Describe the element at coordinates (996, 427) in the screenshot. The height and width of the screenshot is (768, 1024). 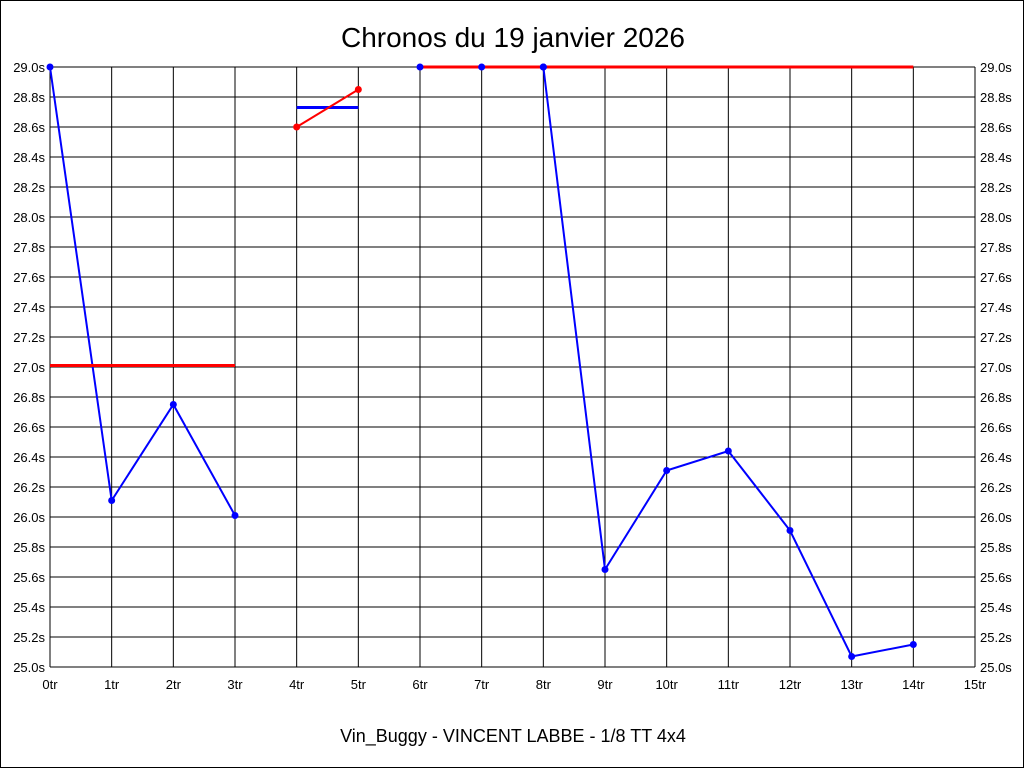
I see `y-tick-label-right: 26.6s` at that location.